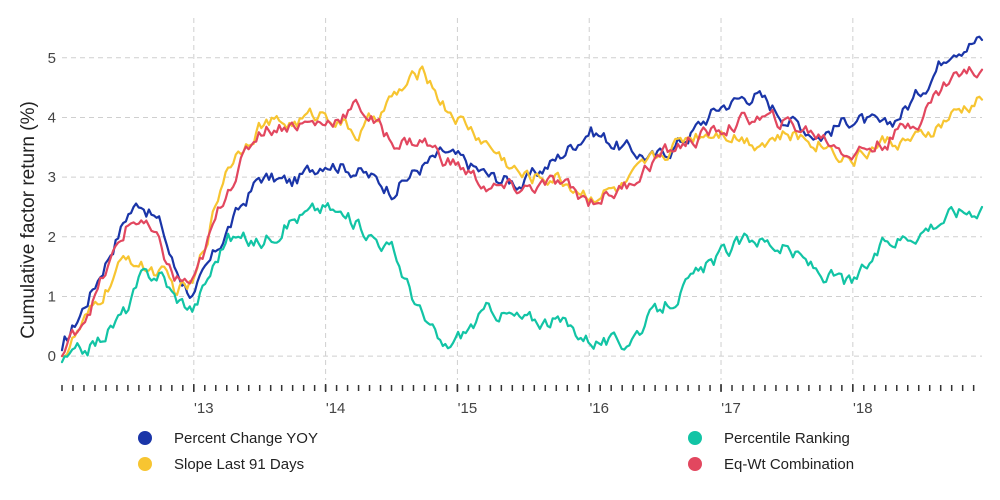 This screenshot has height=500, width=1000. I want to click on legend-label-percent-change-yoy: Percent Change YOY, so click(246, 438).